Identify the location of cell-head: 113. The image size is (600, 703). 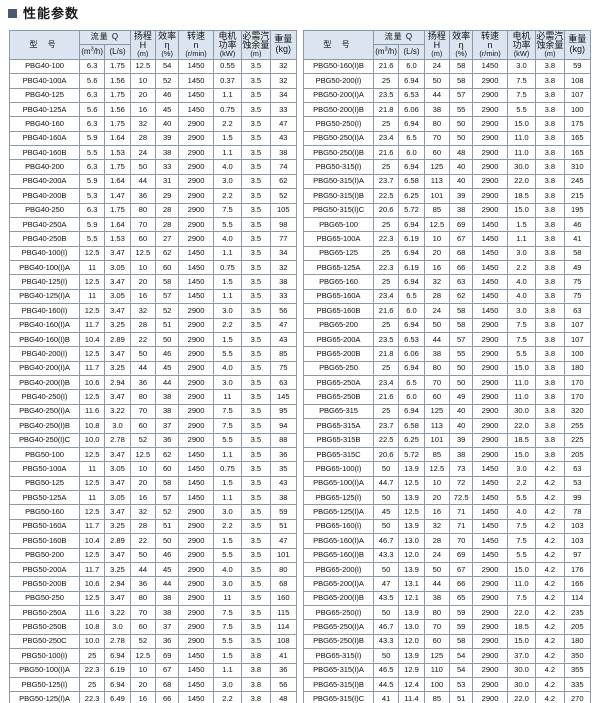
(437, 426).